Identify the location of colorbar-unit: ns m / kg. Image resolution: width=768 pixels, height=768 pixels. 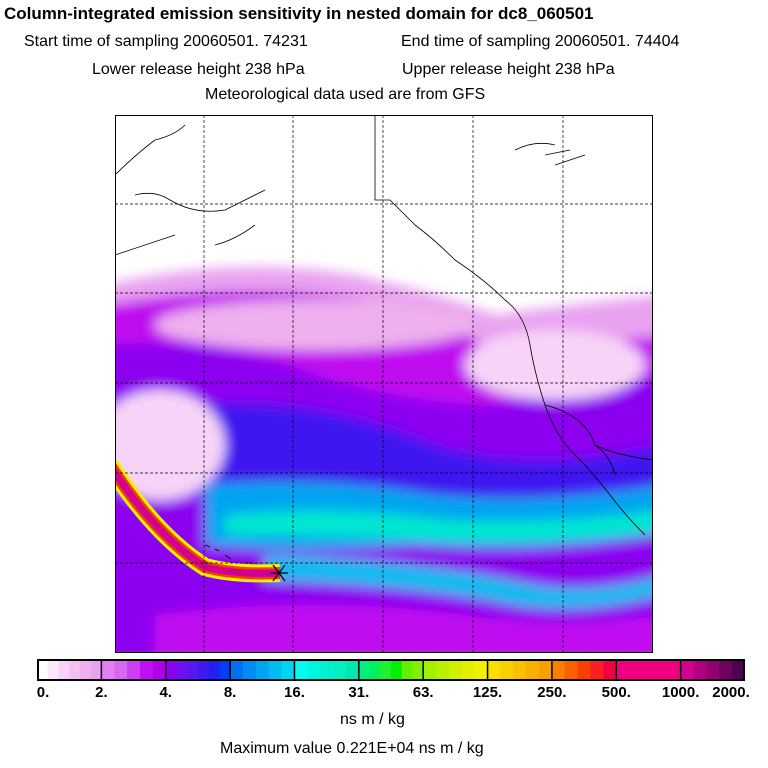
(372, 719).